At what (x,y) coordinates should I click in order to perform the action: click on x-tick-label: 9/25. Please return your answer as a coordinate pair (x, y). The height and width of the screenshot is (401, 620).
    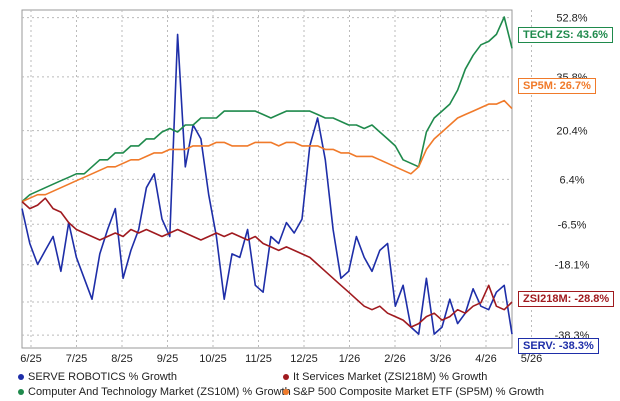
    Looking at the image, I should click on (167, 359).